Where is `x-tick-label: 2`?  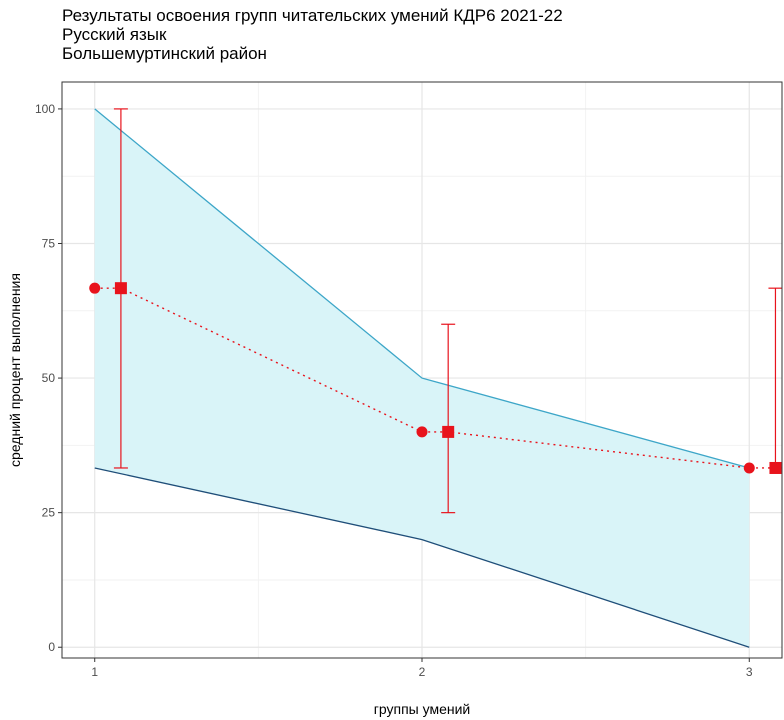
x-tick-label: 2 is located at coordinates (422, 672).